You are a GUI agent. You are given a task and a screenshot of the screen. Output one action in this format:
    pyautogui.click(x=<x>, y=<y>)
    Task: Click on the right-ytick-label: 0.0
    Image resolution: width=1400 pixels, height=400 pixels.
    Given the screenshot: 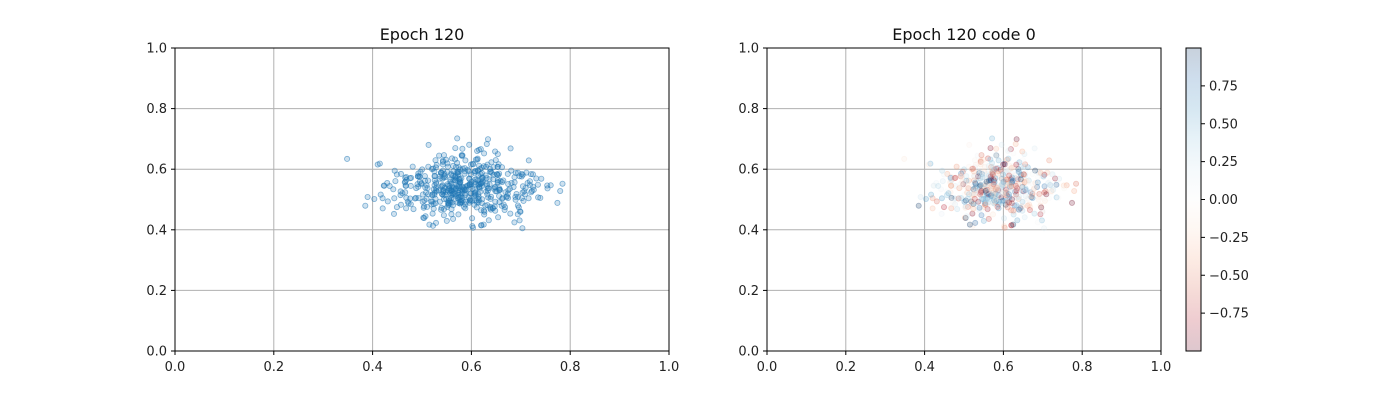 What is the action you would take?
    pyautogui.click(x=748, y=352)
    